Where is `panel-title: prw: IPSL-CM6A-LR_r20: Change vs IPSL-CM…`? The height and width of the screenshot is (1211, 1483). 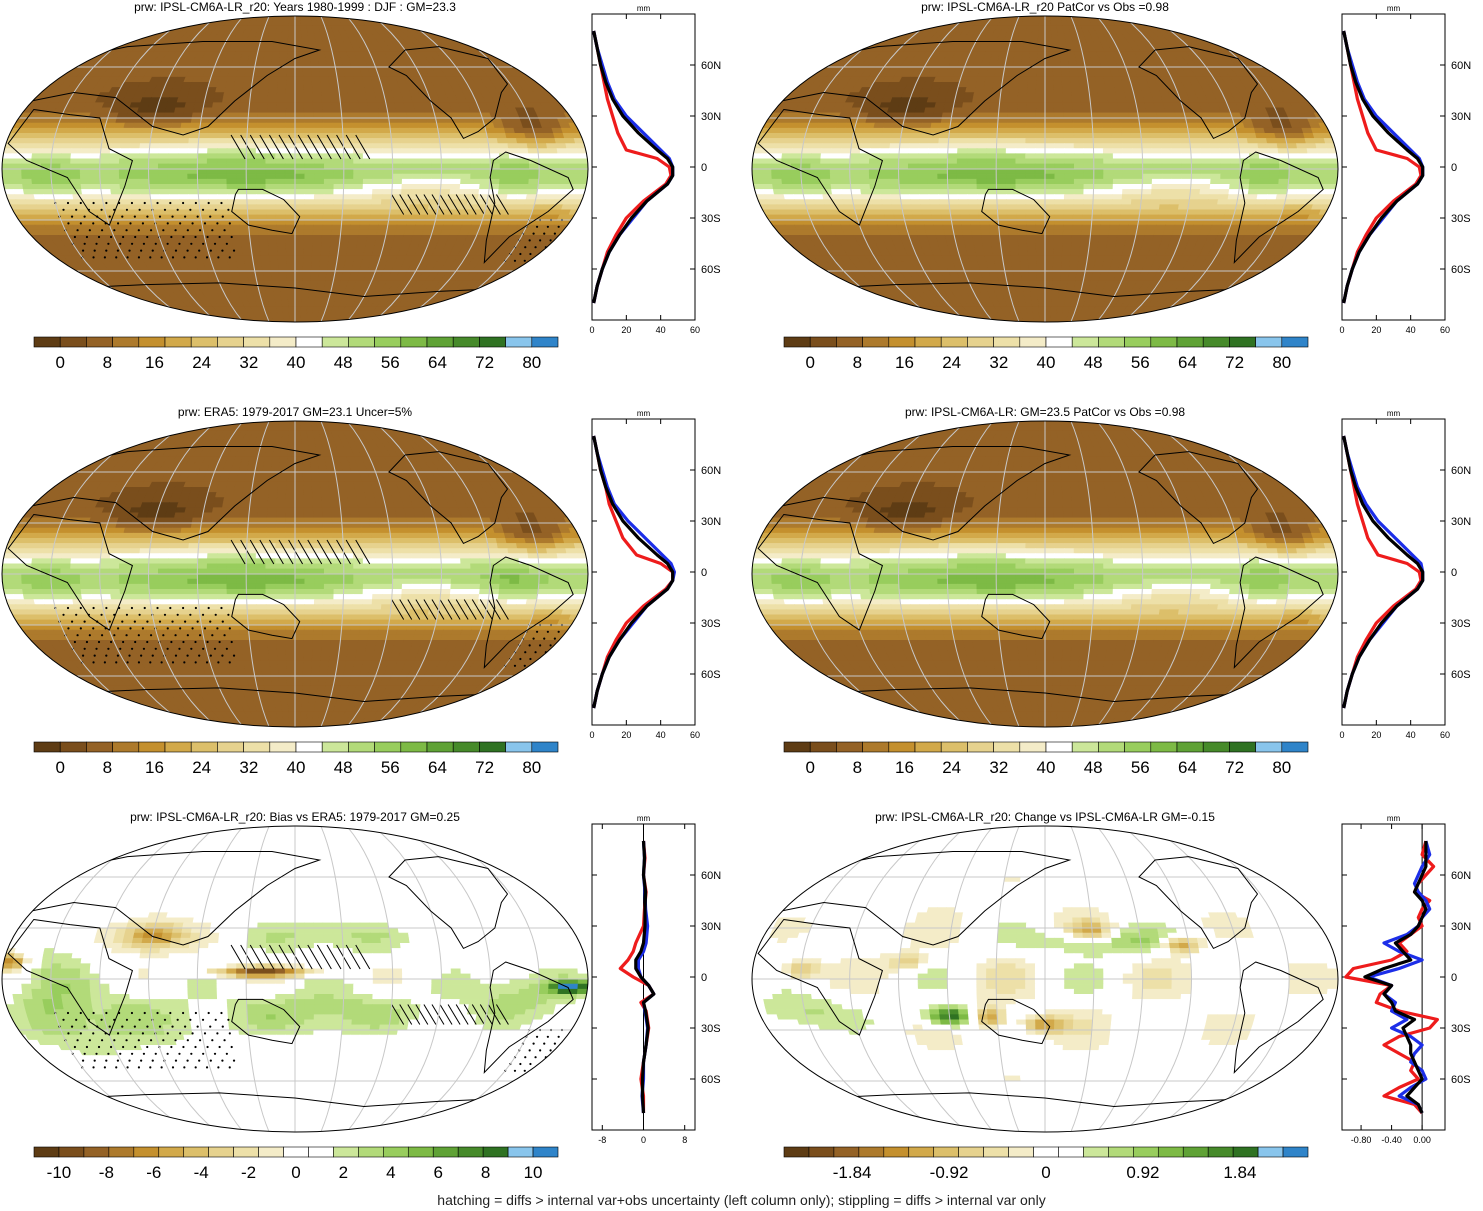 panel-title: prw: IPSL-CM6A-LR_r20: Change vs IPSL-CM… is located at coordinates (1045, 817).